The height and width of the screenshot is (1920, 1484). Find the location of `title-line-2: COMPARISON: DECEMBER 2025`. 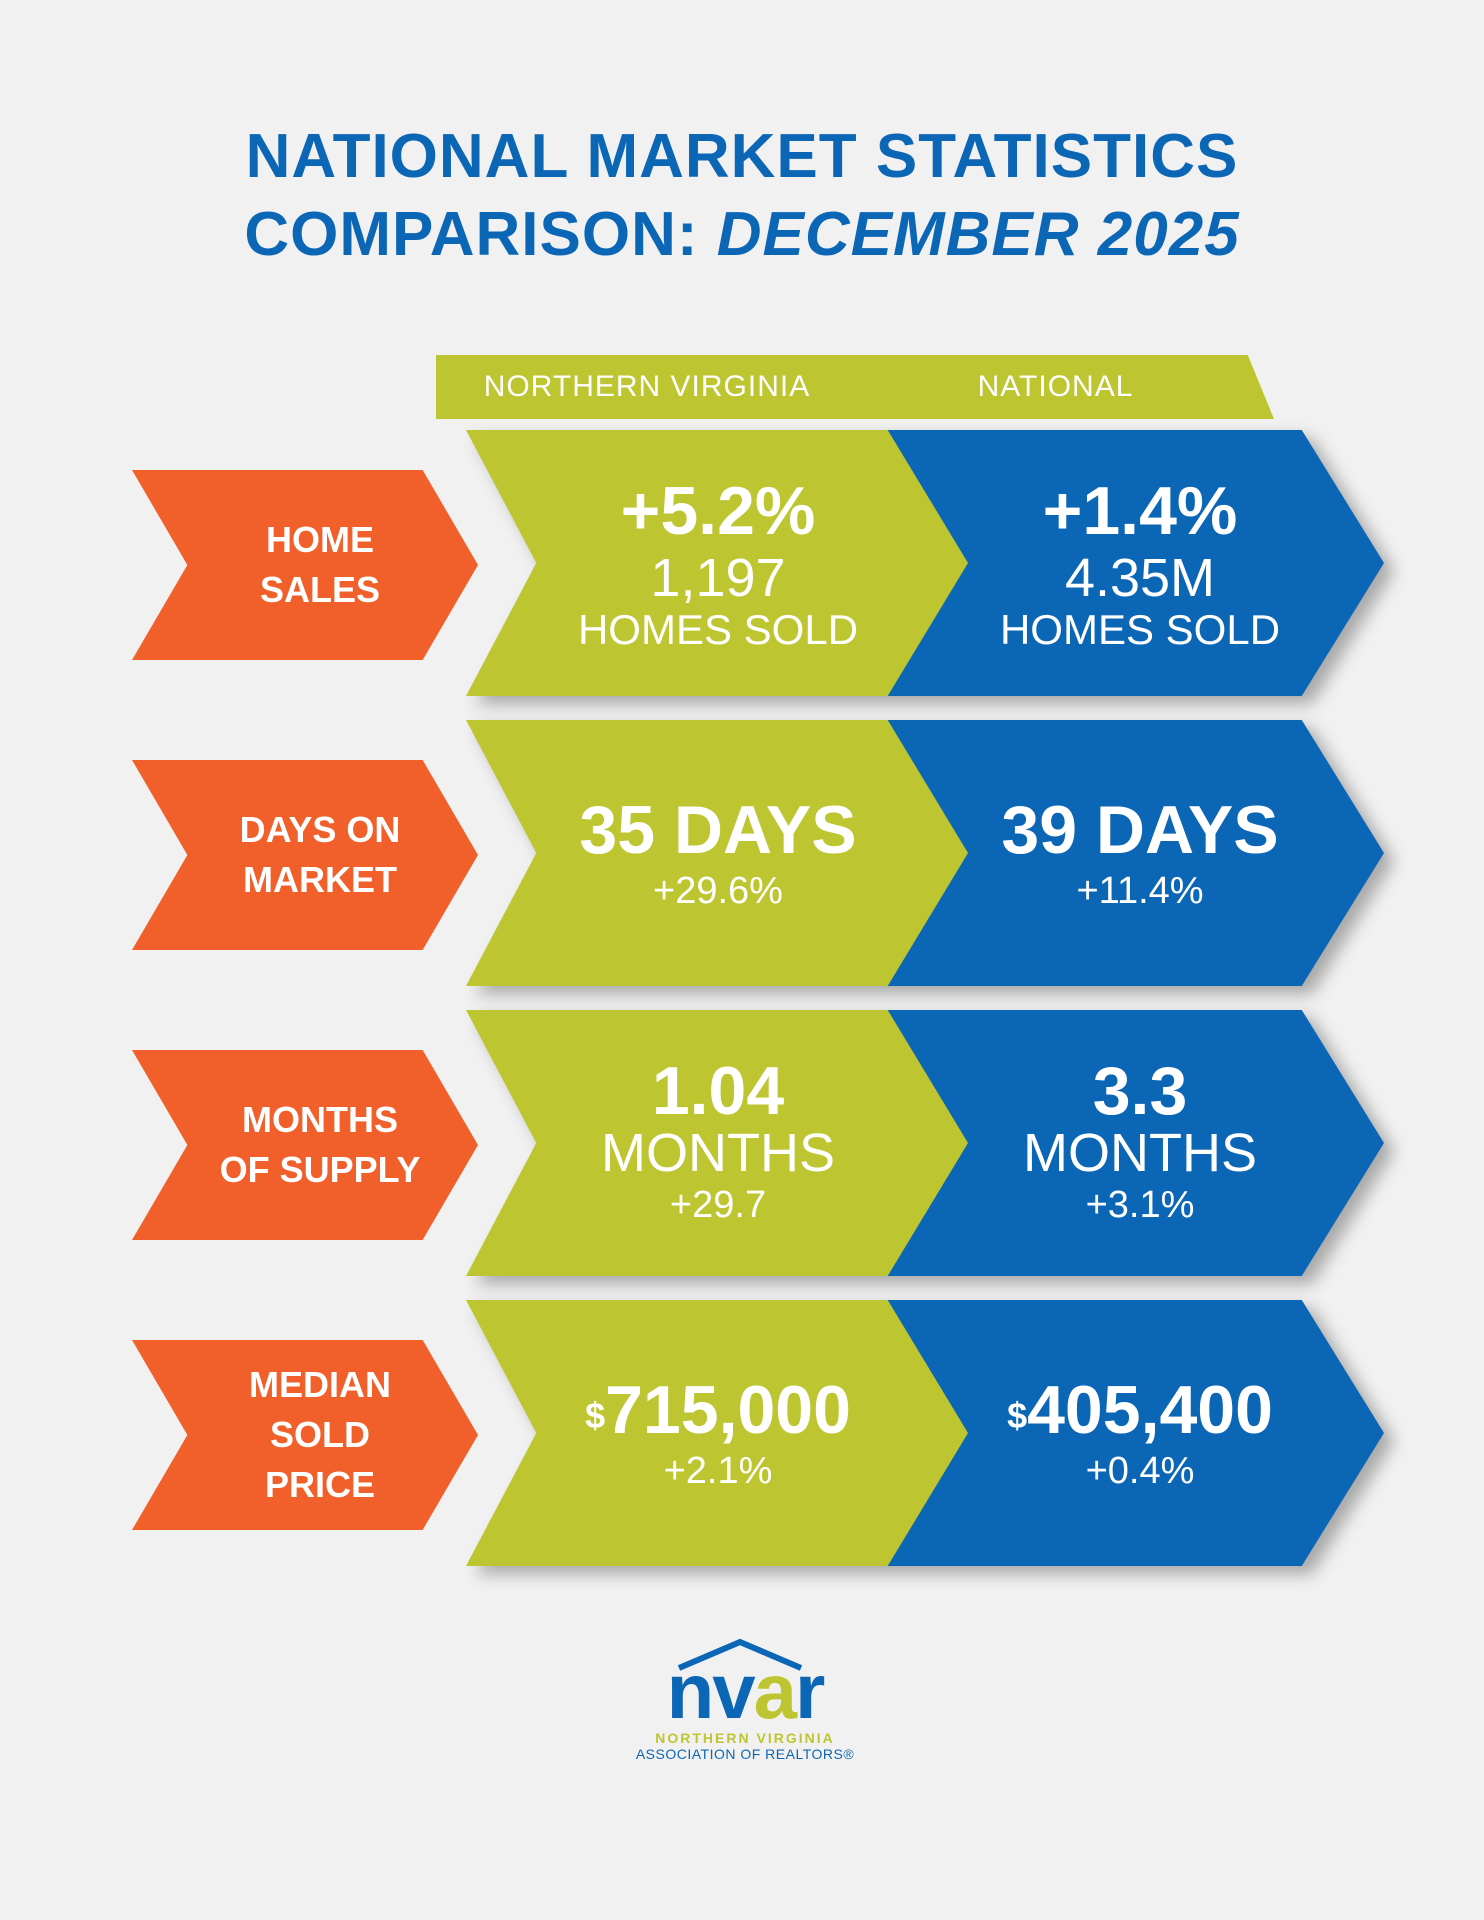

title-line-2: COMPARISON: DECEMBER 2025 is located at coordinates (742, 235).